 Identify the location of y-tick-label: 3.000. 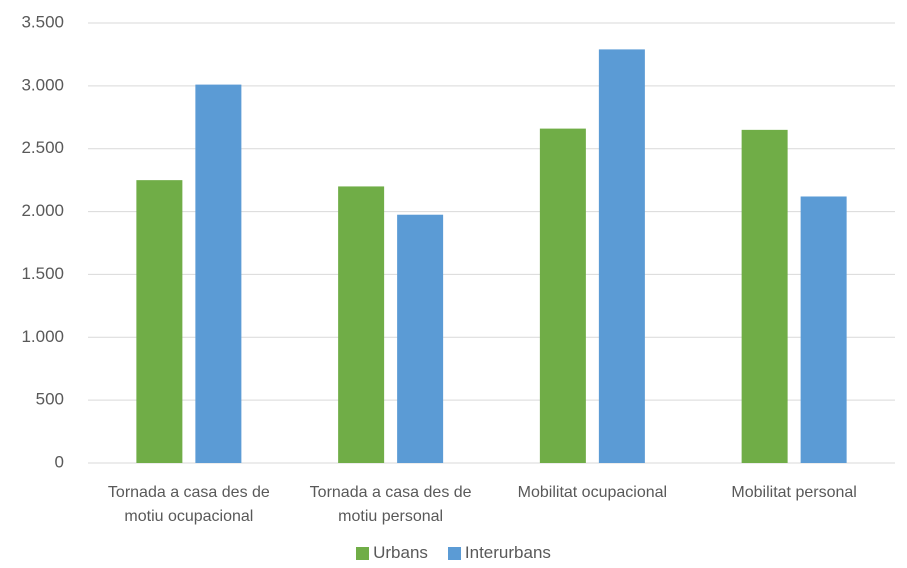
(42, 84).